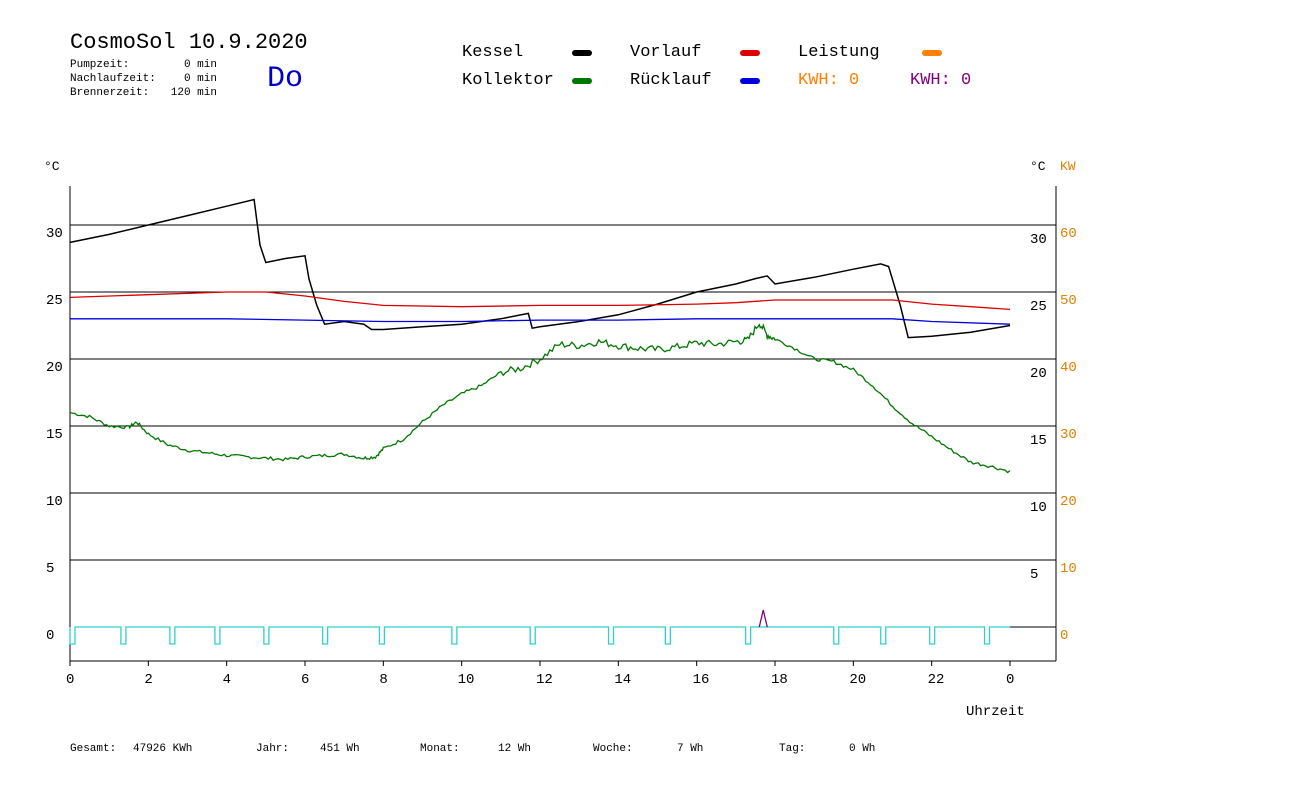 The width and height of the screenshot is (1314, 786). I want to click on y-tick-left-5: 5, so click(50, 569).